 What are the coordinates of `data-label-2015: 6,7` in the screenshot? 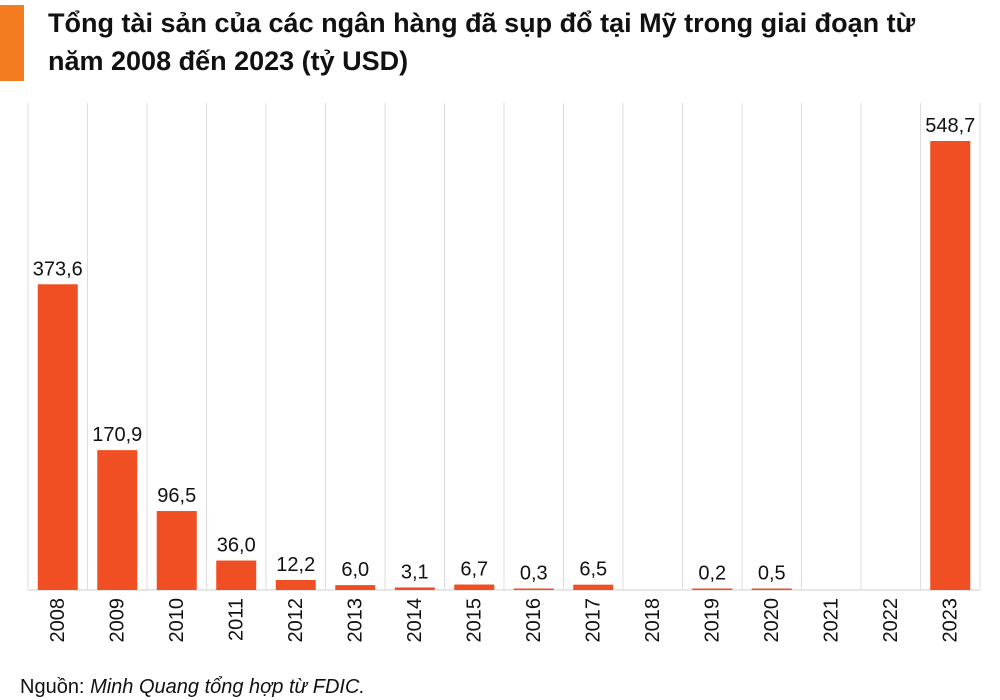 It's located at (474, 570).